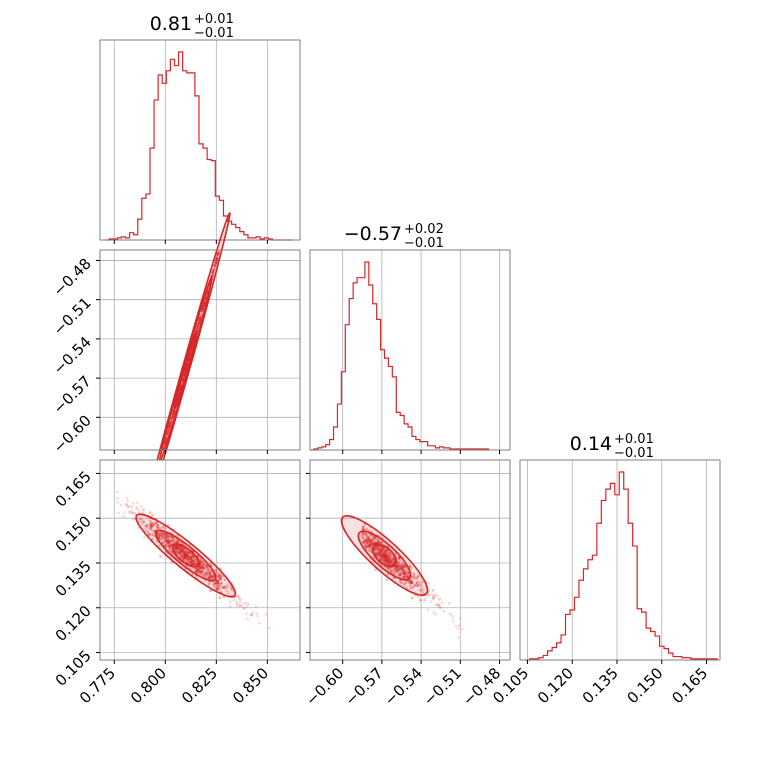 The image size is (760, 760). What do you see at coordinates (394, 236) in the screenshot?
I see `param-title-1: −0.57 +0.02−0.01` at bounding box center [394, 236].